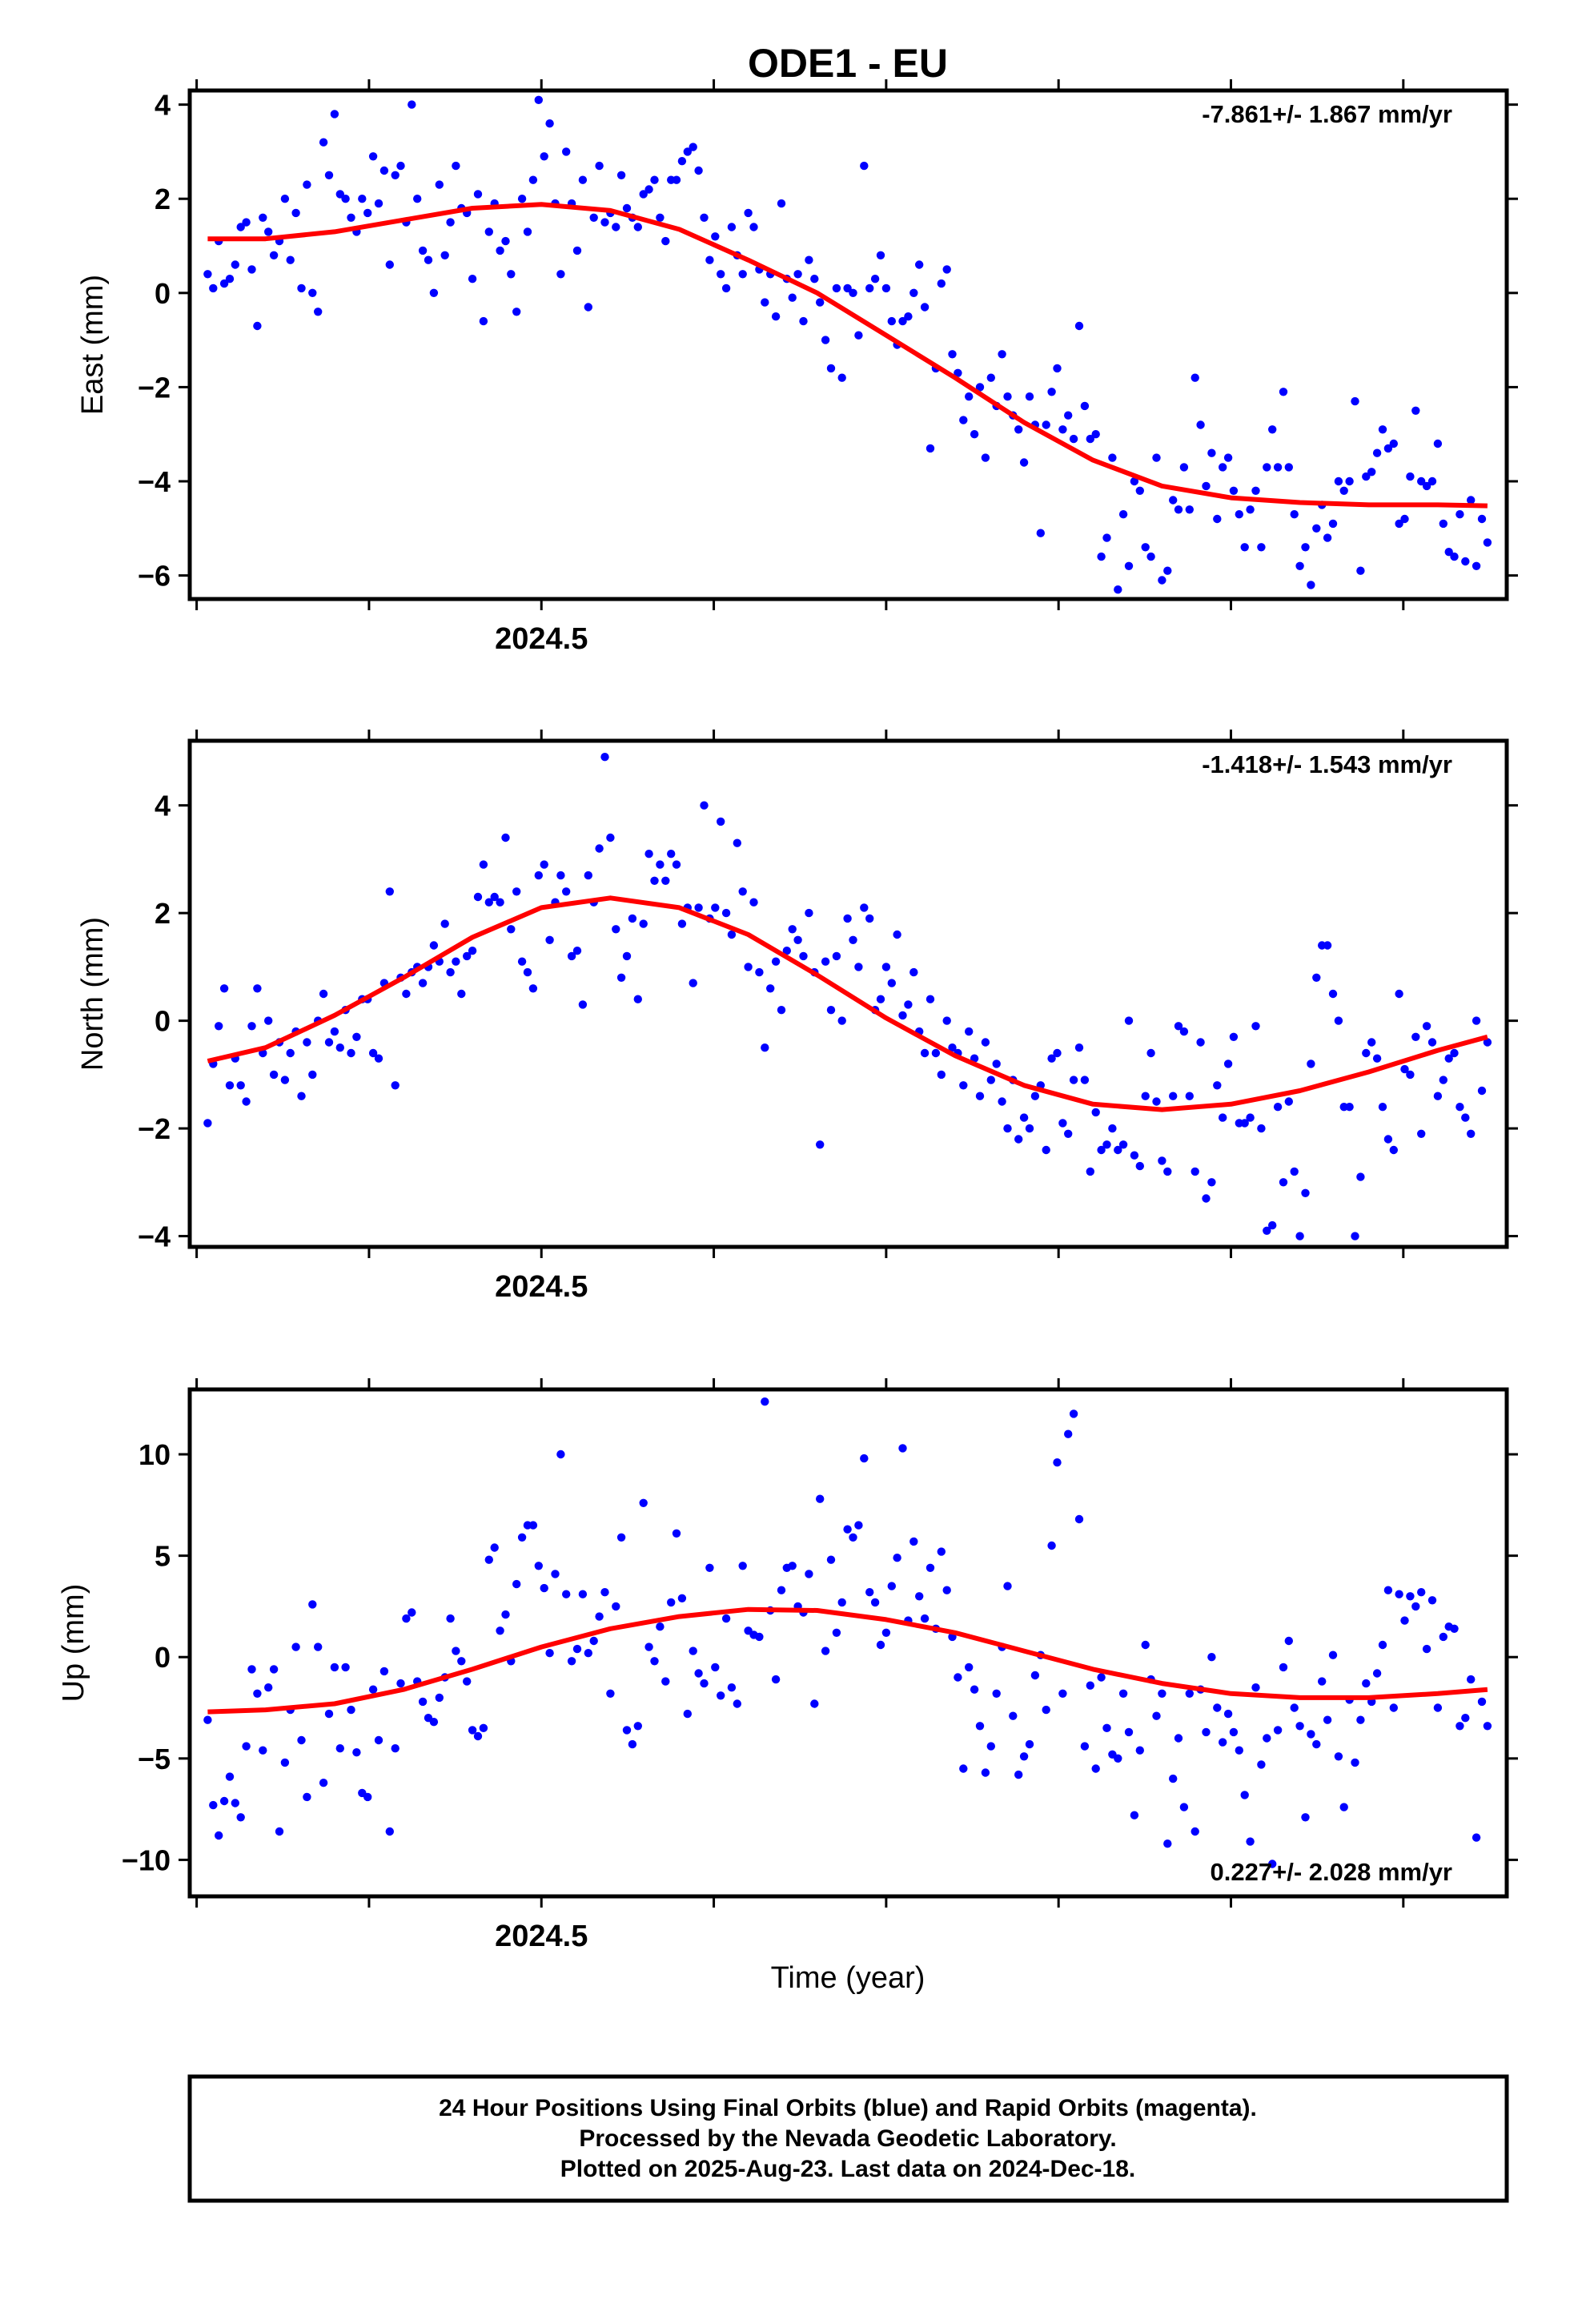 The width and height of the screenshot is (1582, 2324). Describe the element at coordinates (1331, 1872) in the screenshot. I see `up-rate-label: 0.227+/- 2.028 mm/yr` at that location.